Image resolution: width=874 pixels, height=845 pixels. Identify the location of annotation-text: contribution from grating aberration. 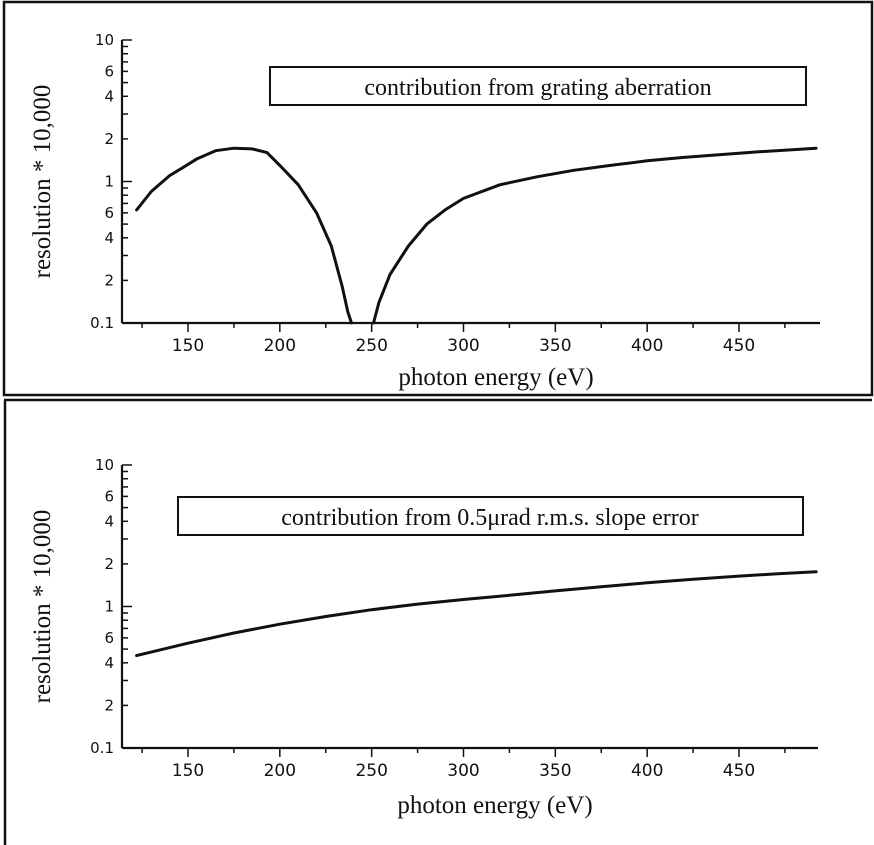
(537, 88).